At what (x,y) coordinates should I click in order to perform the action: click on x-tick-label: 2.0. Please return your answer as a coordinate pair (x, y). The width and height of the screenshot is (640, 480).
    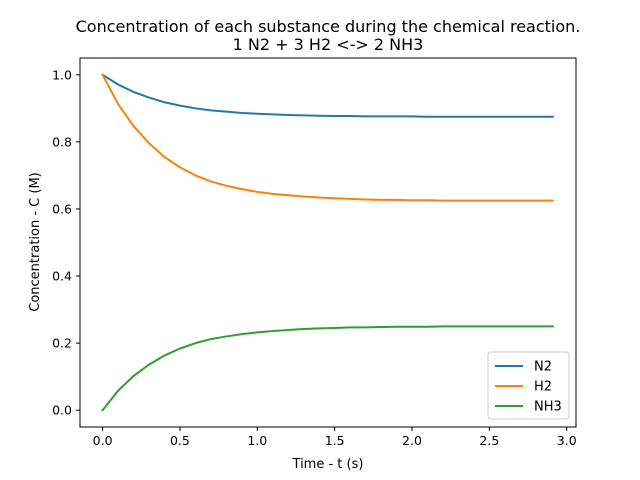
    Looking at the image, I should click on (412, 440).